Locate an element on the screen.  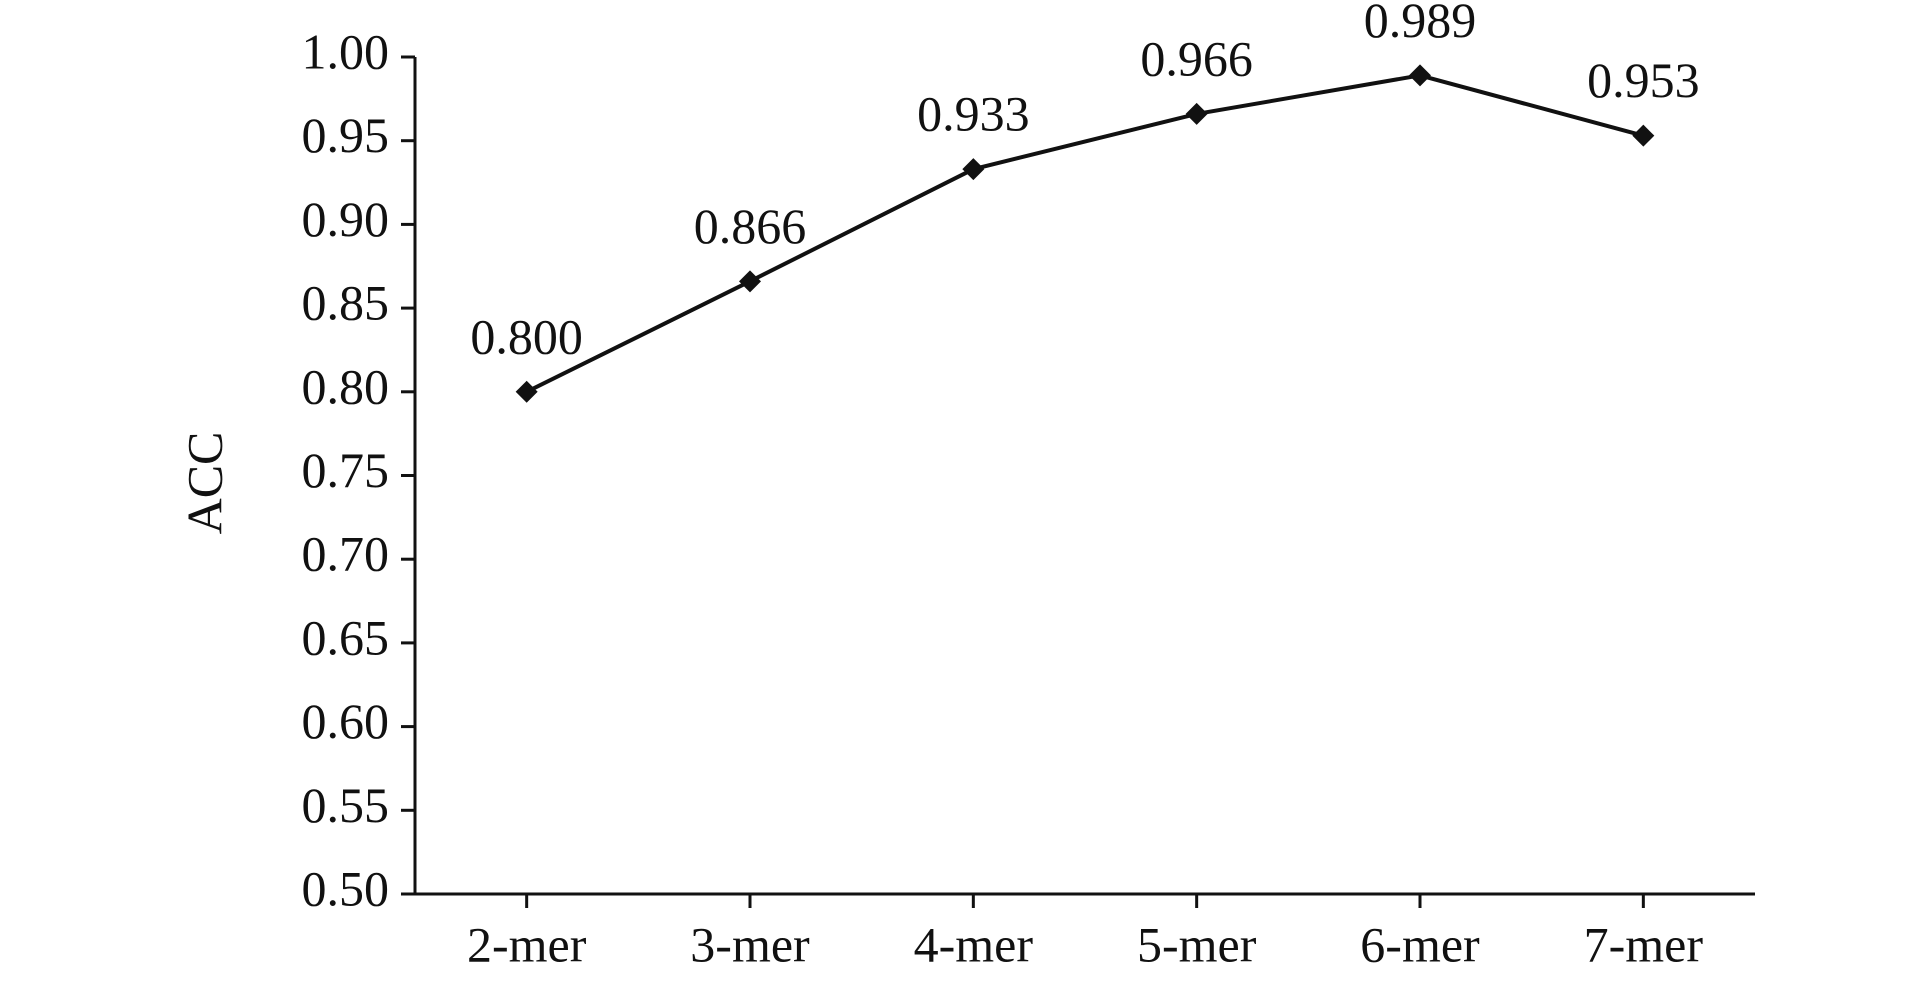
value-label: 0.953 is located at coordinates (1643, 80).